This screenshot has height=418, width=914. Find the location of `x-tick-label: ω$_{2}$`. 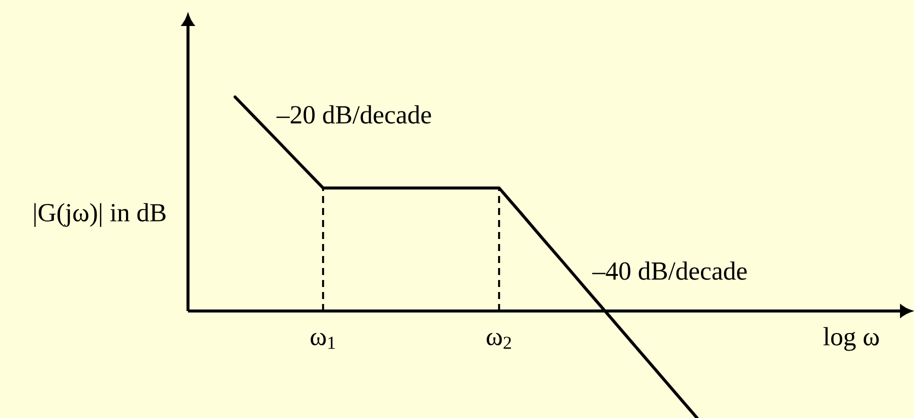

x-tick-label: ω$_{2}$ is located at coordinates (498, 340).